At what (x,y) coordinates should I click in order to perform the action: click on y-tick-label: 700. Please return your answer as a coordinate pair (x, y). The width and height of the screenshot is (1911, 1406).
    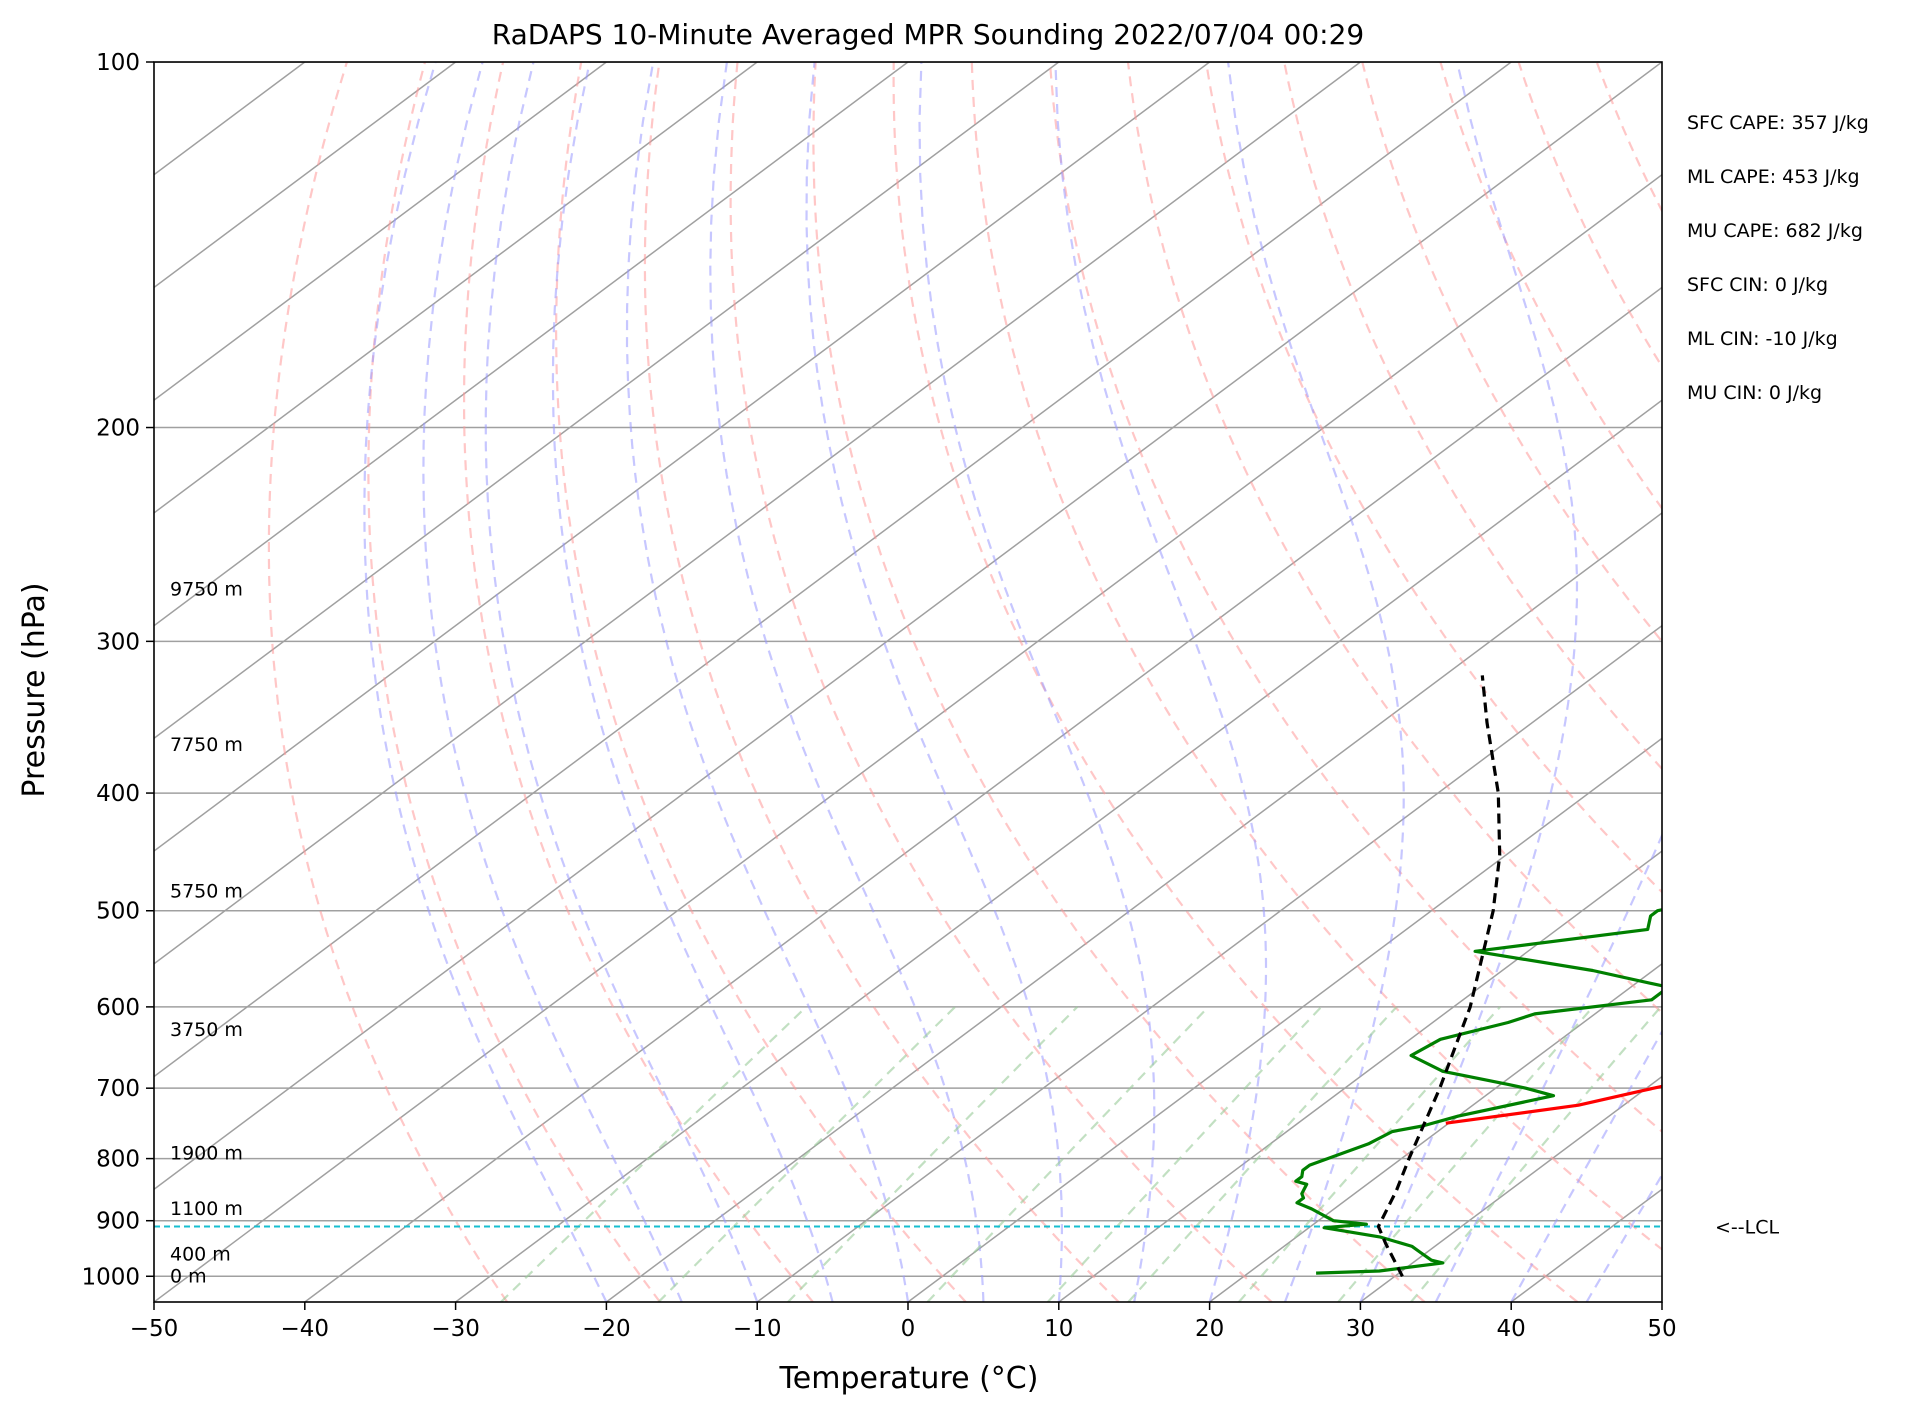
    Looking at the image, I should click on (118, 1089).